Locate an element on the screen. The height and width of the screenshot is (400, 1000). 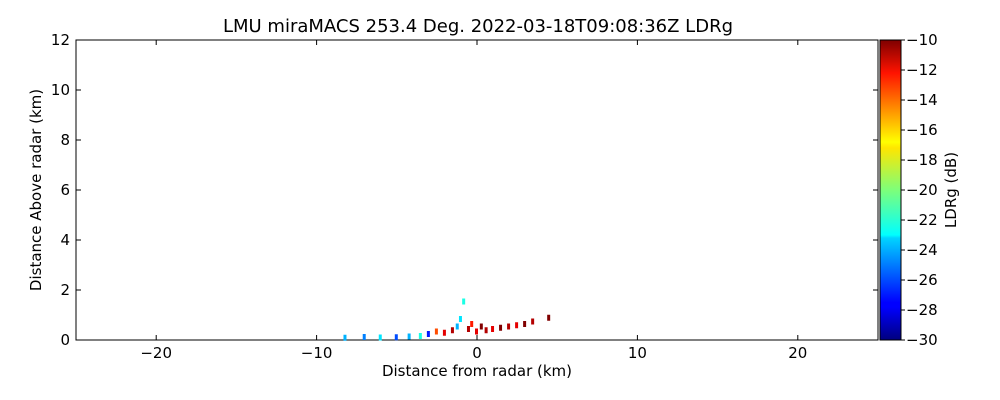
colorbar-label: LDRg (dB) is located at coordinates (951, 190).